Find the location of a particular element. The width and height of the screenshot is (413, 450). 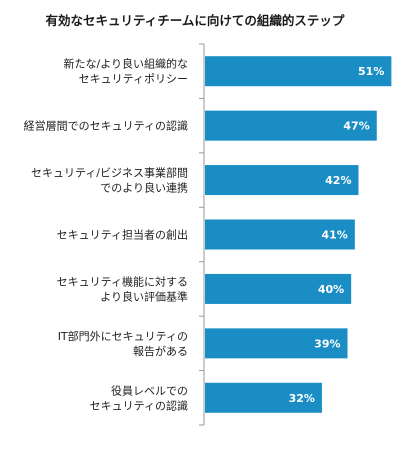

category-label: 経営層間でのセキュリティの認識 is located at coordinates (106, 126).